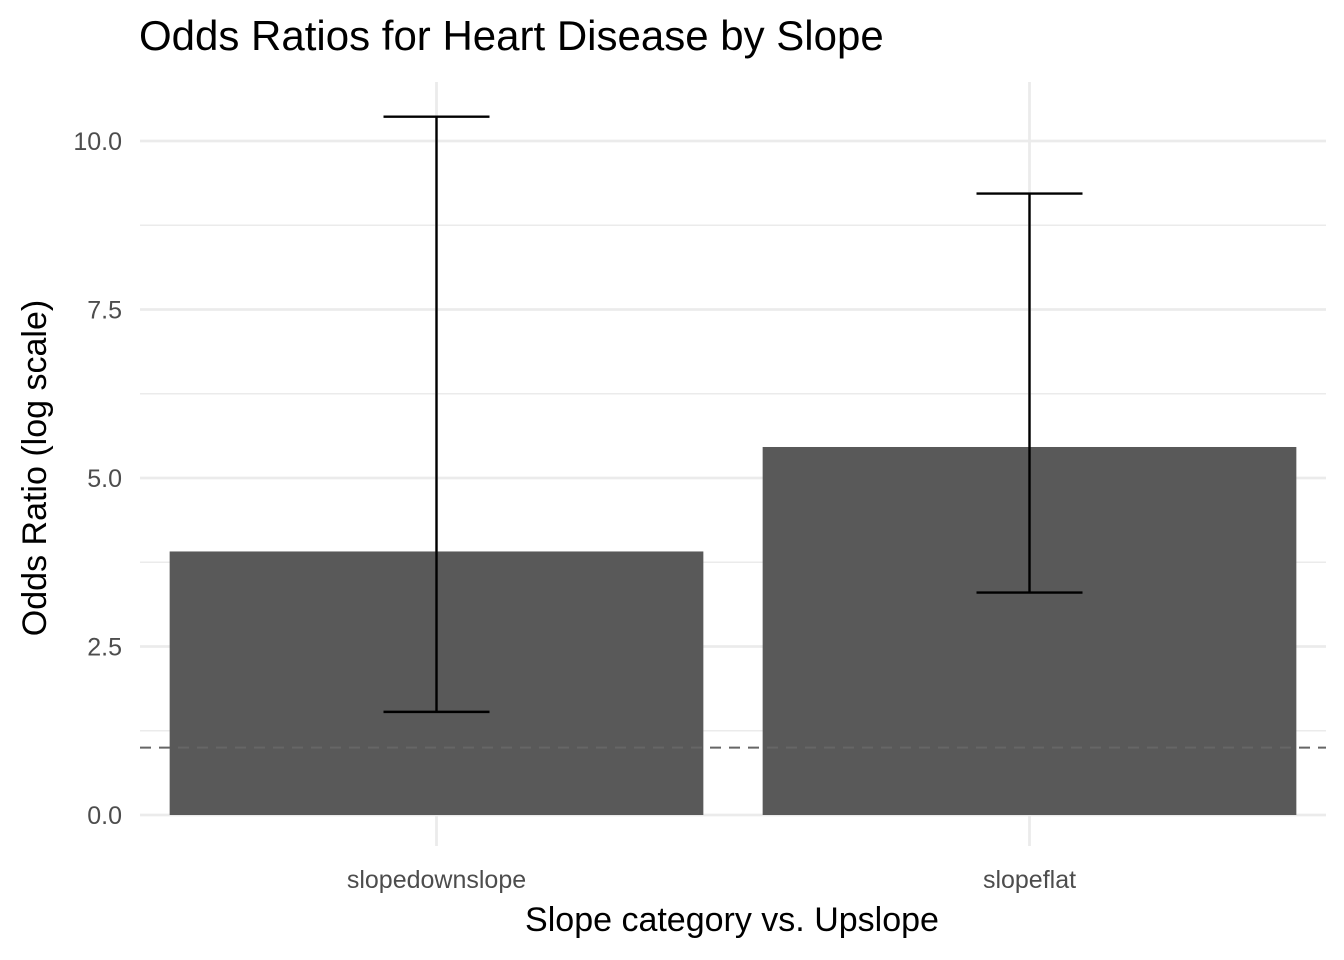 The image size is (1344, 960). I want to click on y-tick-label: 10.0, so click(97, 142).